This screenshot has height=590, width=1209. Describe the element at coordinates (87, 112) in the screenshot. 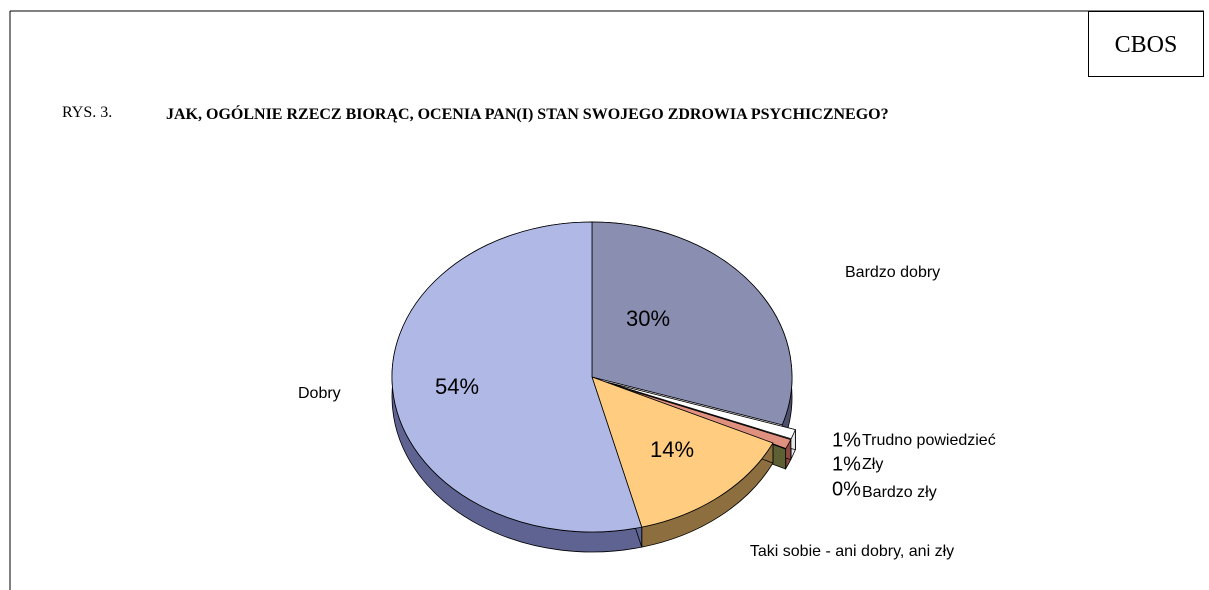

I see `figure-number: RYS. 3.` at that location.